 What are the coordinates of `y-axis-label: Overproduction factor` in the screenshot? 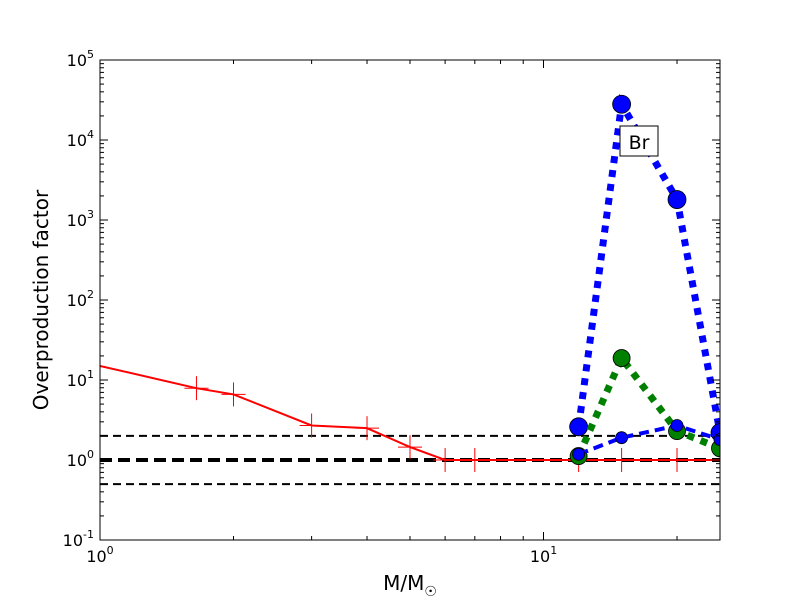 It's located at (41, 299).